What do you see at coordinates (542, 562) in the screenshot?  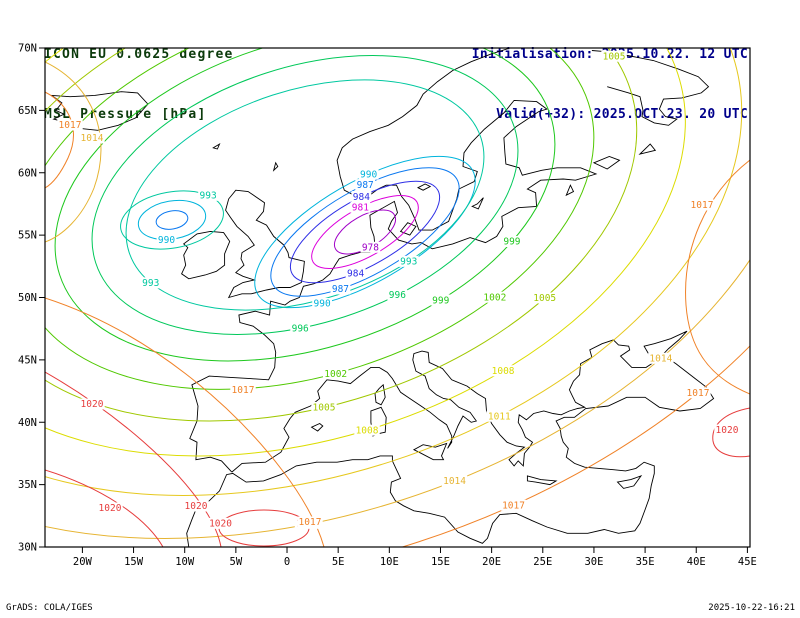 I see `lon-tick-label: 25E` at bounding box center [542, 562].